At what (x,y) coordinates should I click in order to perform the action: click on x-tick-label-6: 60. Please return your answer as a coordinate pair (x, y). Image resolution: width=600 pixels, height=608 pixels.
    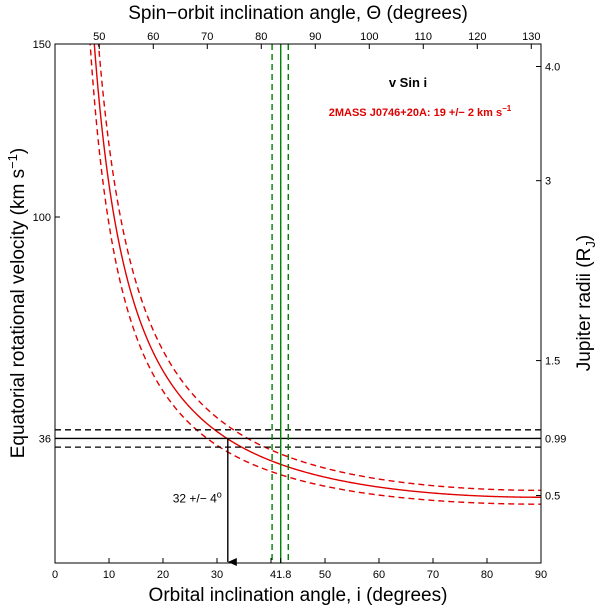
    Looking at the image, I should click on (379, 575).